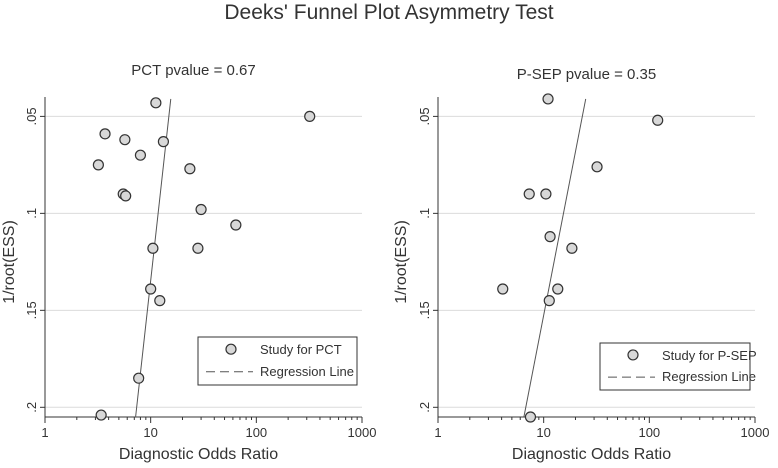 This screenshot has height=468, width=778. I want to click on legend: Study for PCT Regression Line, so click(277, 361).